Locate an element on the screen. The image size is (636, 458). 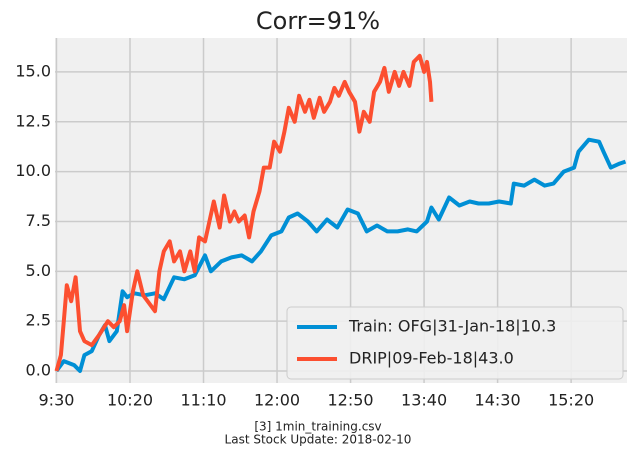
y-tick-label: 10.0 is located at coordinates (33, 170).